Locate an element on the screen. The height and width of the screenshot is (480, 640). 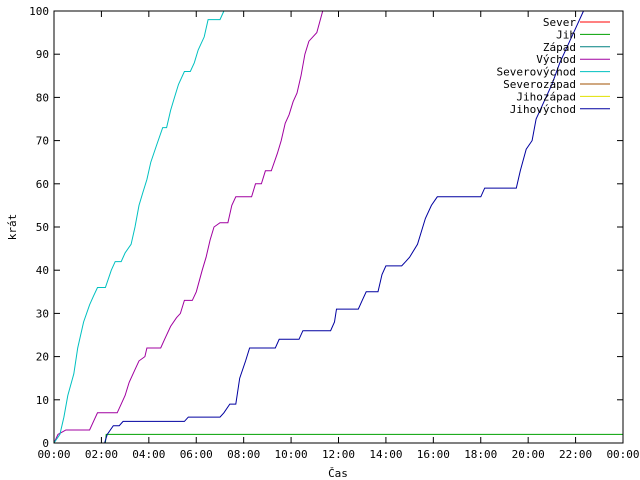
x-tick-label: 08:00 is located at coordinates (243, 454).